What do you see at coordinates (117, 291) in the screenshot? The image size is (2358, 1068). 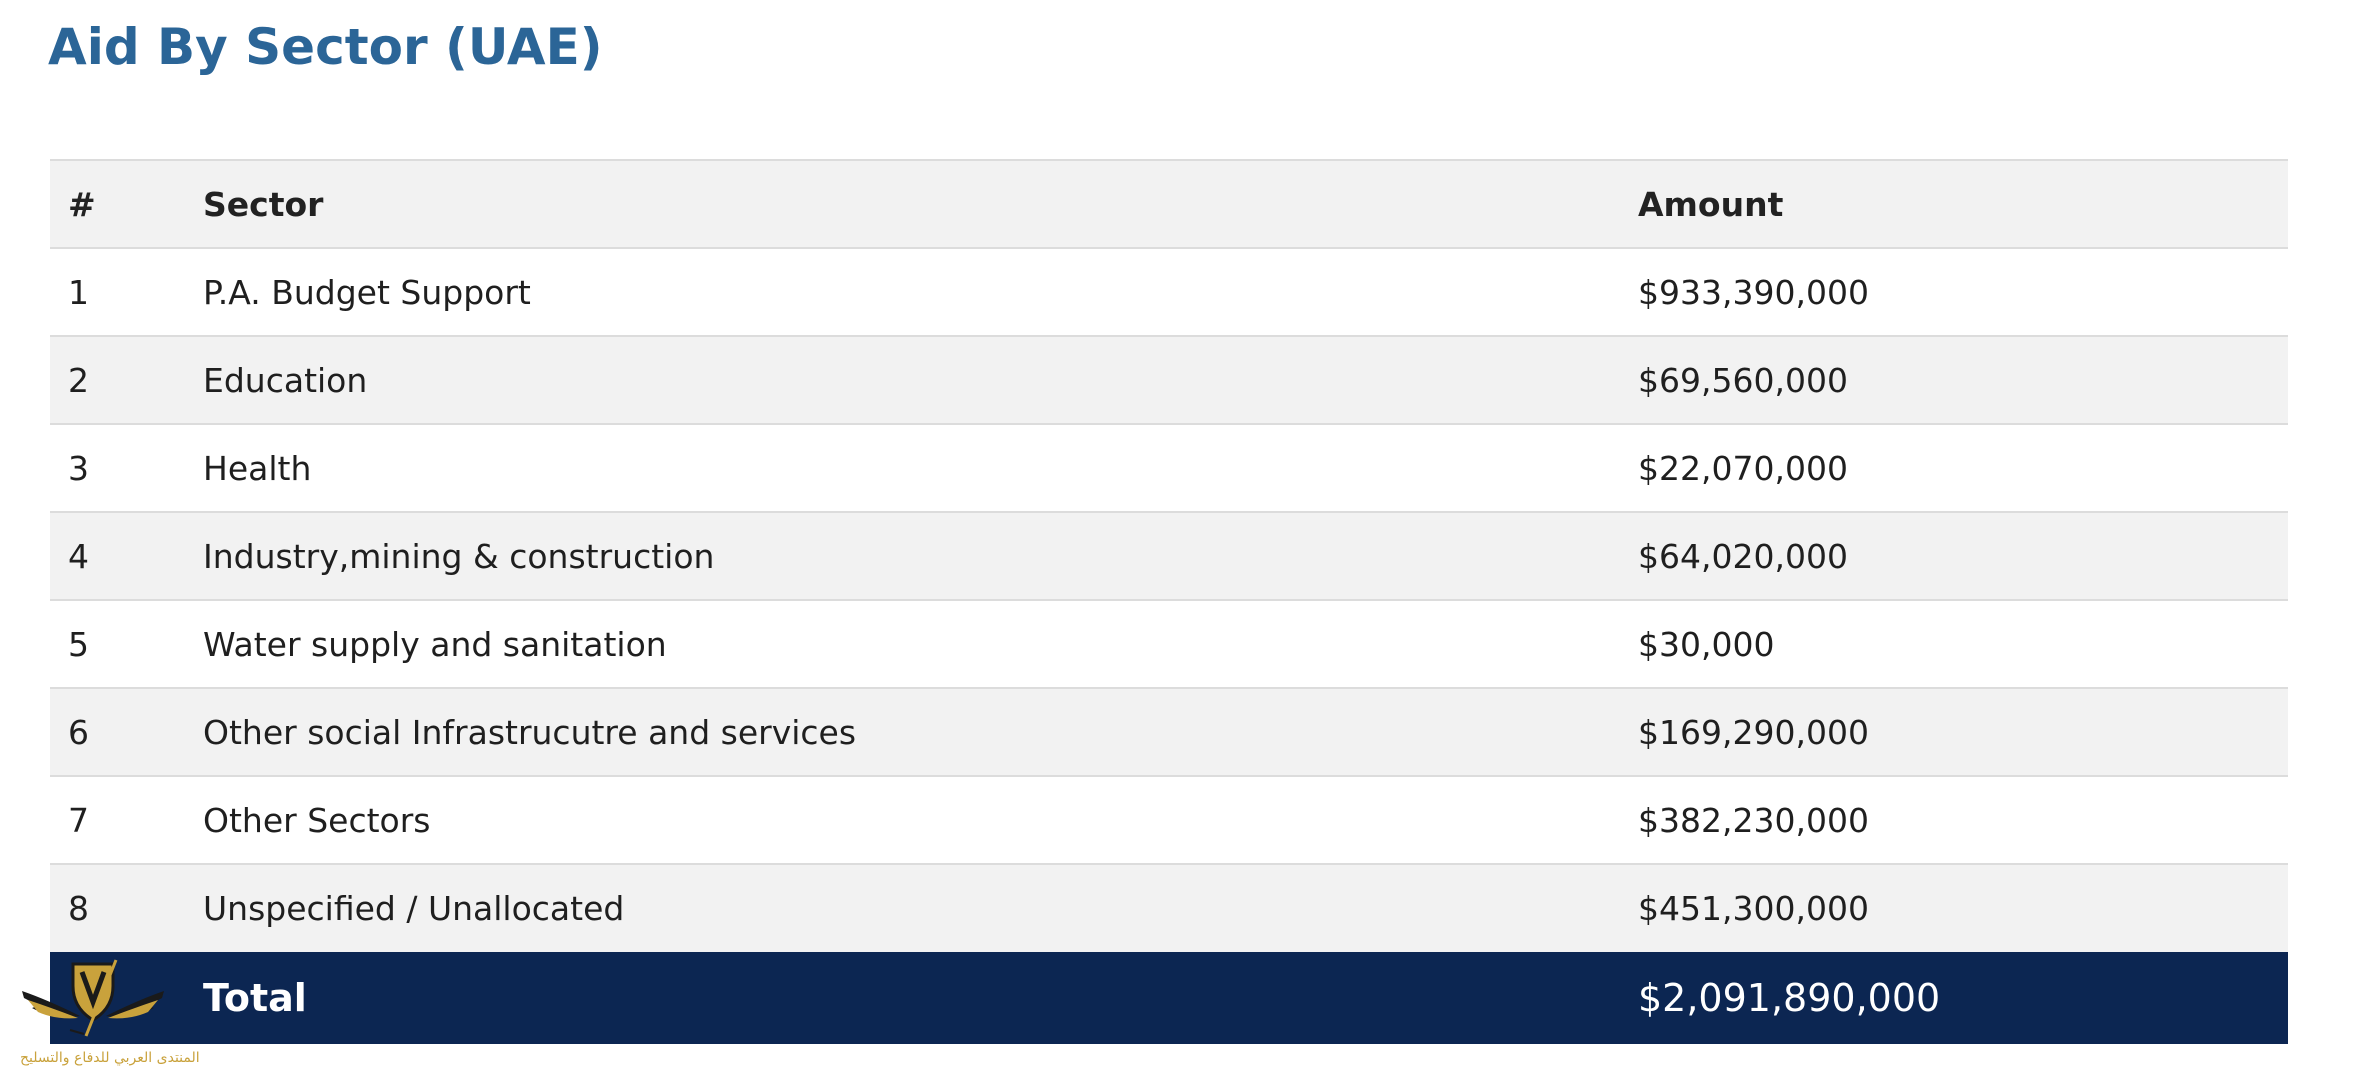 I see `row-num: 1` at bounding box center [117, 291].